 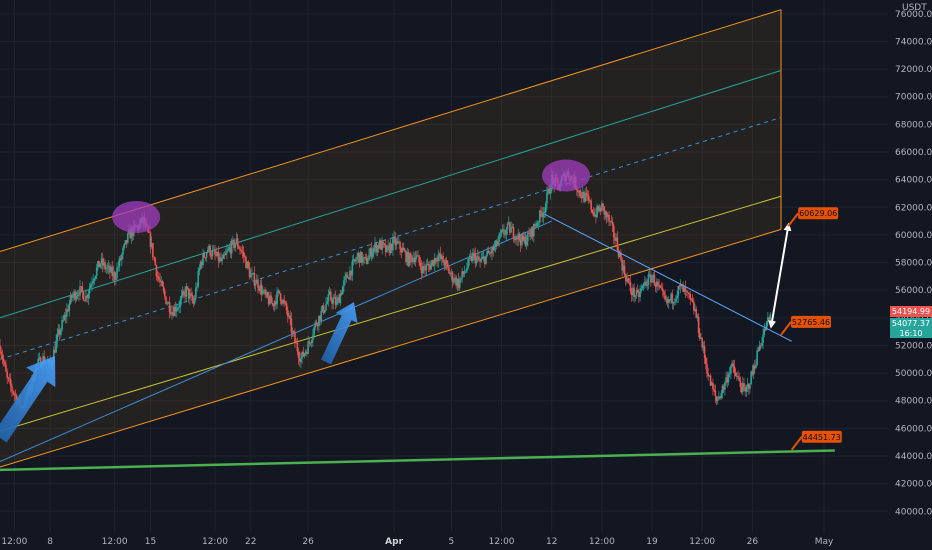 What do you see at coordinates (911, 323) in the screenshot?
I see `current-price-label: 54077.37` at bounding box center [911, 323].